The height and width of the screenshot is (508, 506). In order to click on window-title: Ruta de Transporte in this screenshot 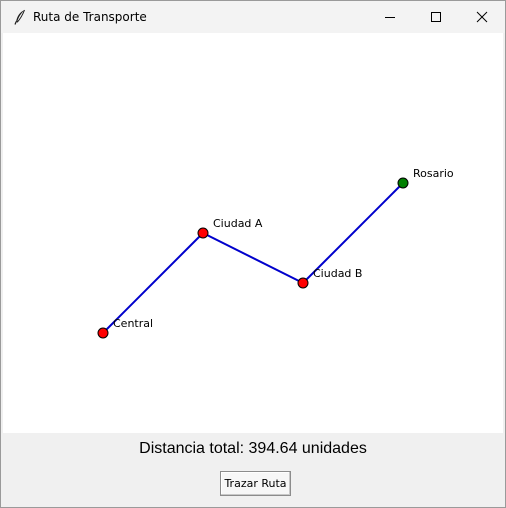, I will do `click(90, 17)`.